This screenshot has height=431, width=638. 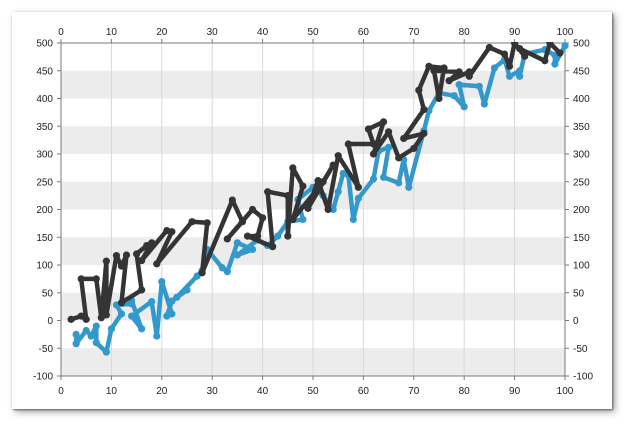 I want to click on y-tick-label-left: 0, so click(x=50, y=321).